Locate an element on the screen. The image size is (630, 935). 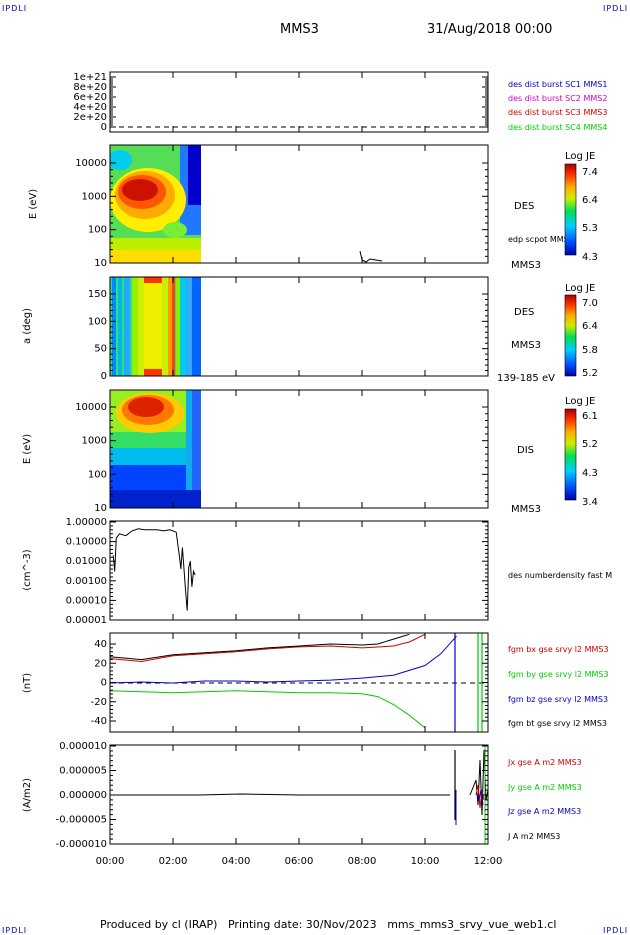
burst-legend-1: des dist burst SC1 MMS1 is located at coordinates (557, 84).